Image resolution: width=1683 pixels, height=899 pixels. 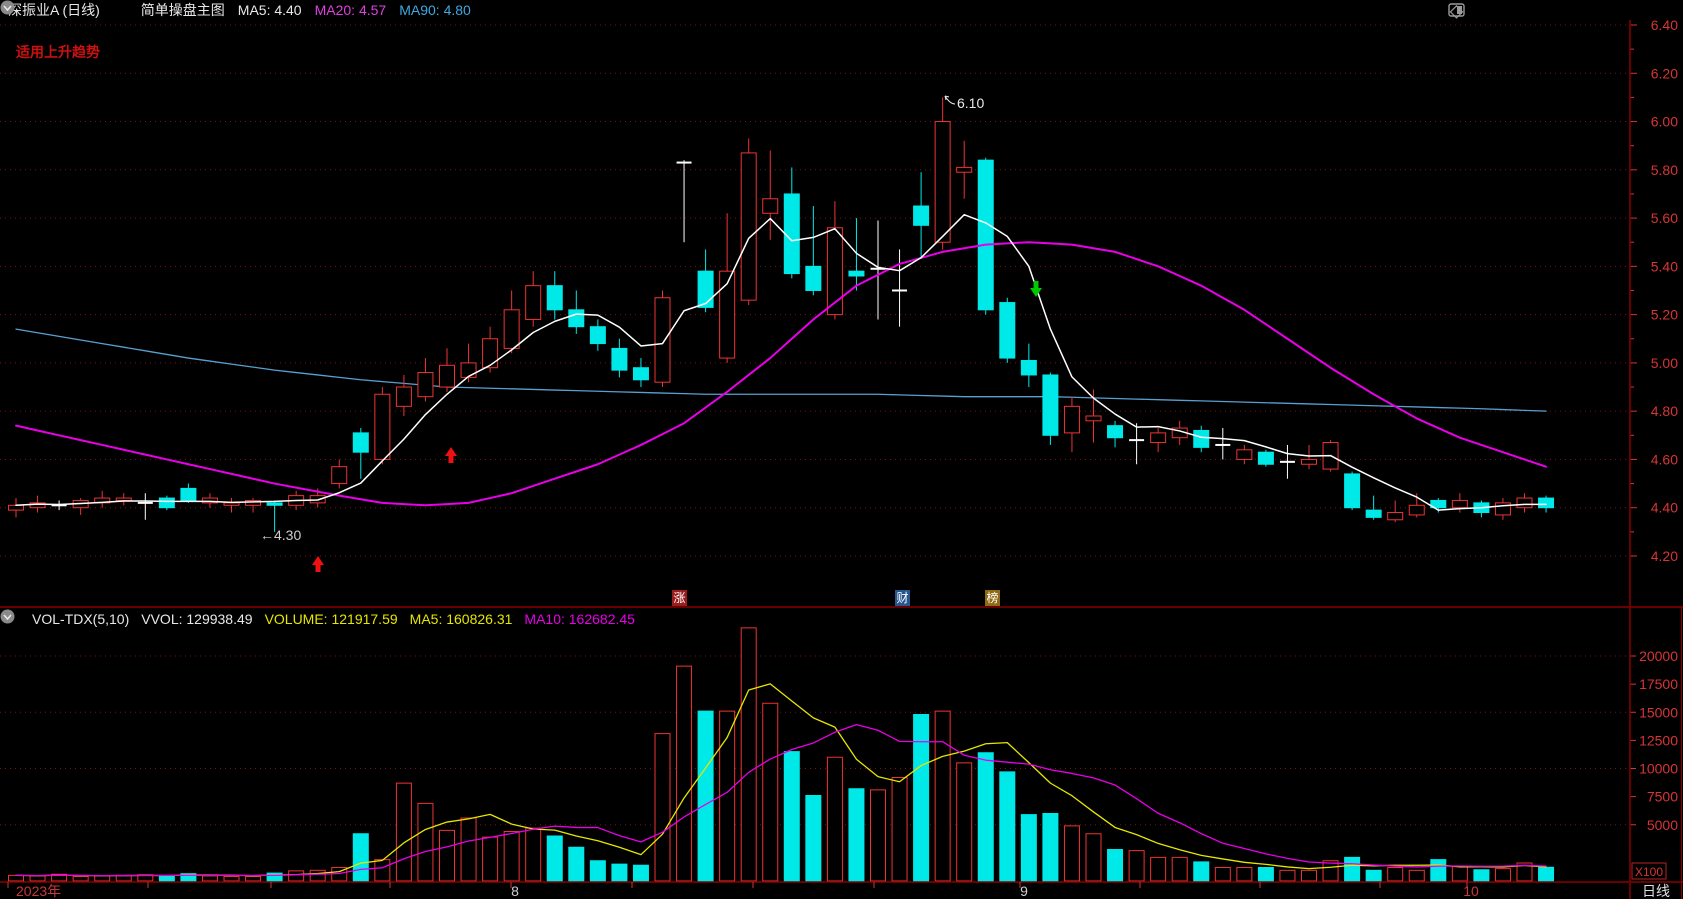 What do you see at coordinates (1658, 740) in the screenshot?
I see `volume-axis-label: 12500` at bounding box center [1658, 740].